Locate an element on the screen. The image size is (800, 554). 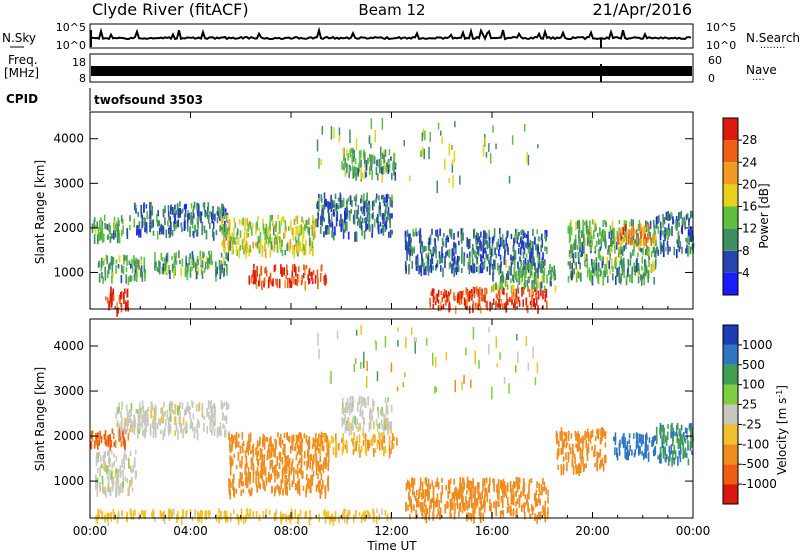
nsky-label: N.Sky is located at coordinates (19, 38).